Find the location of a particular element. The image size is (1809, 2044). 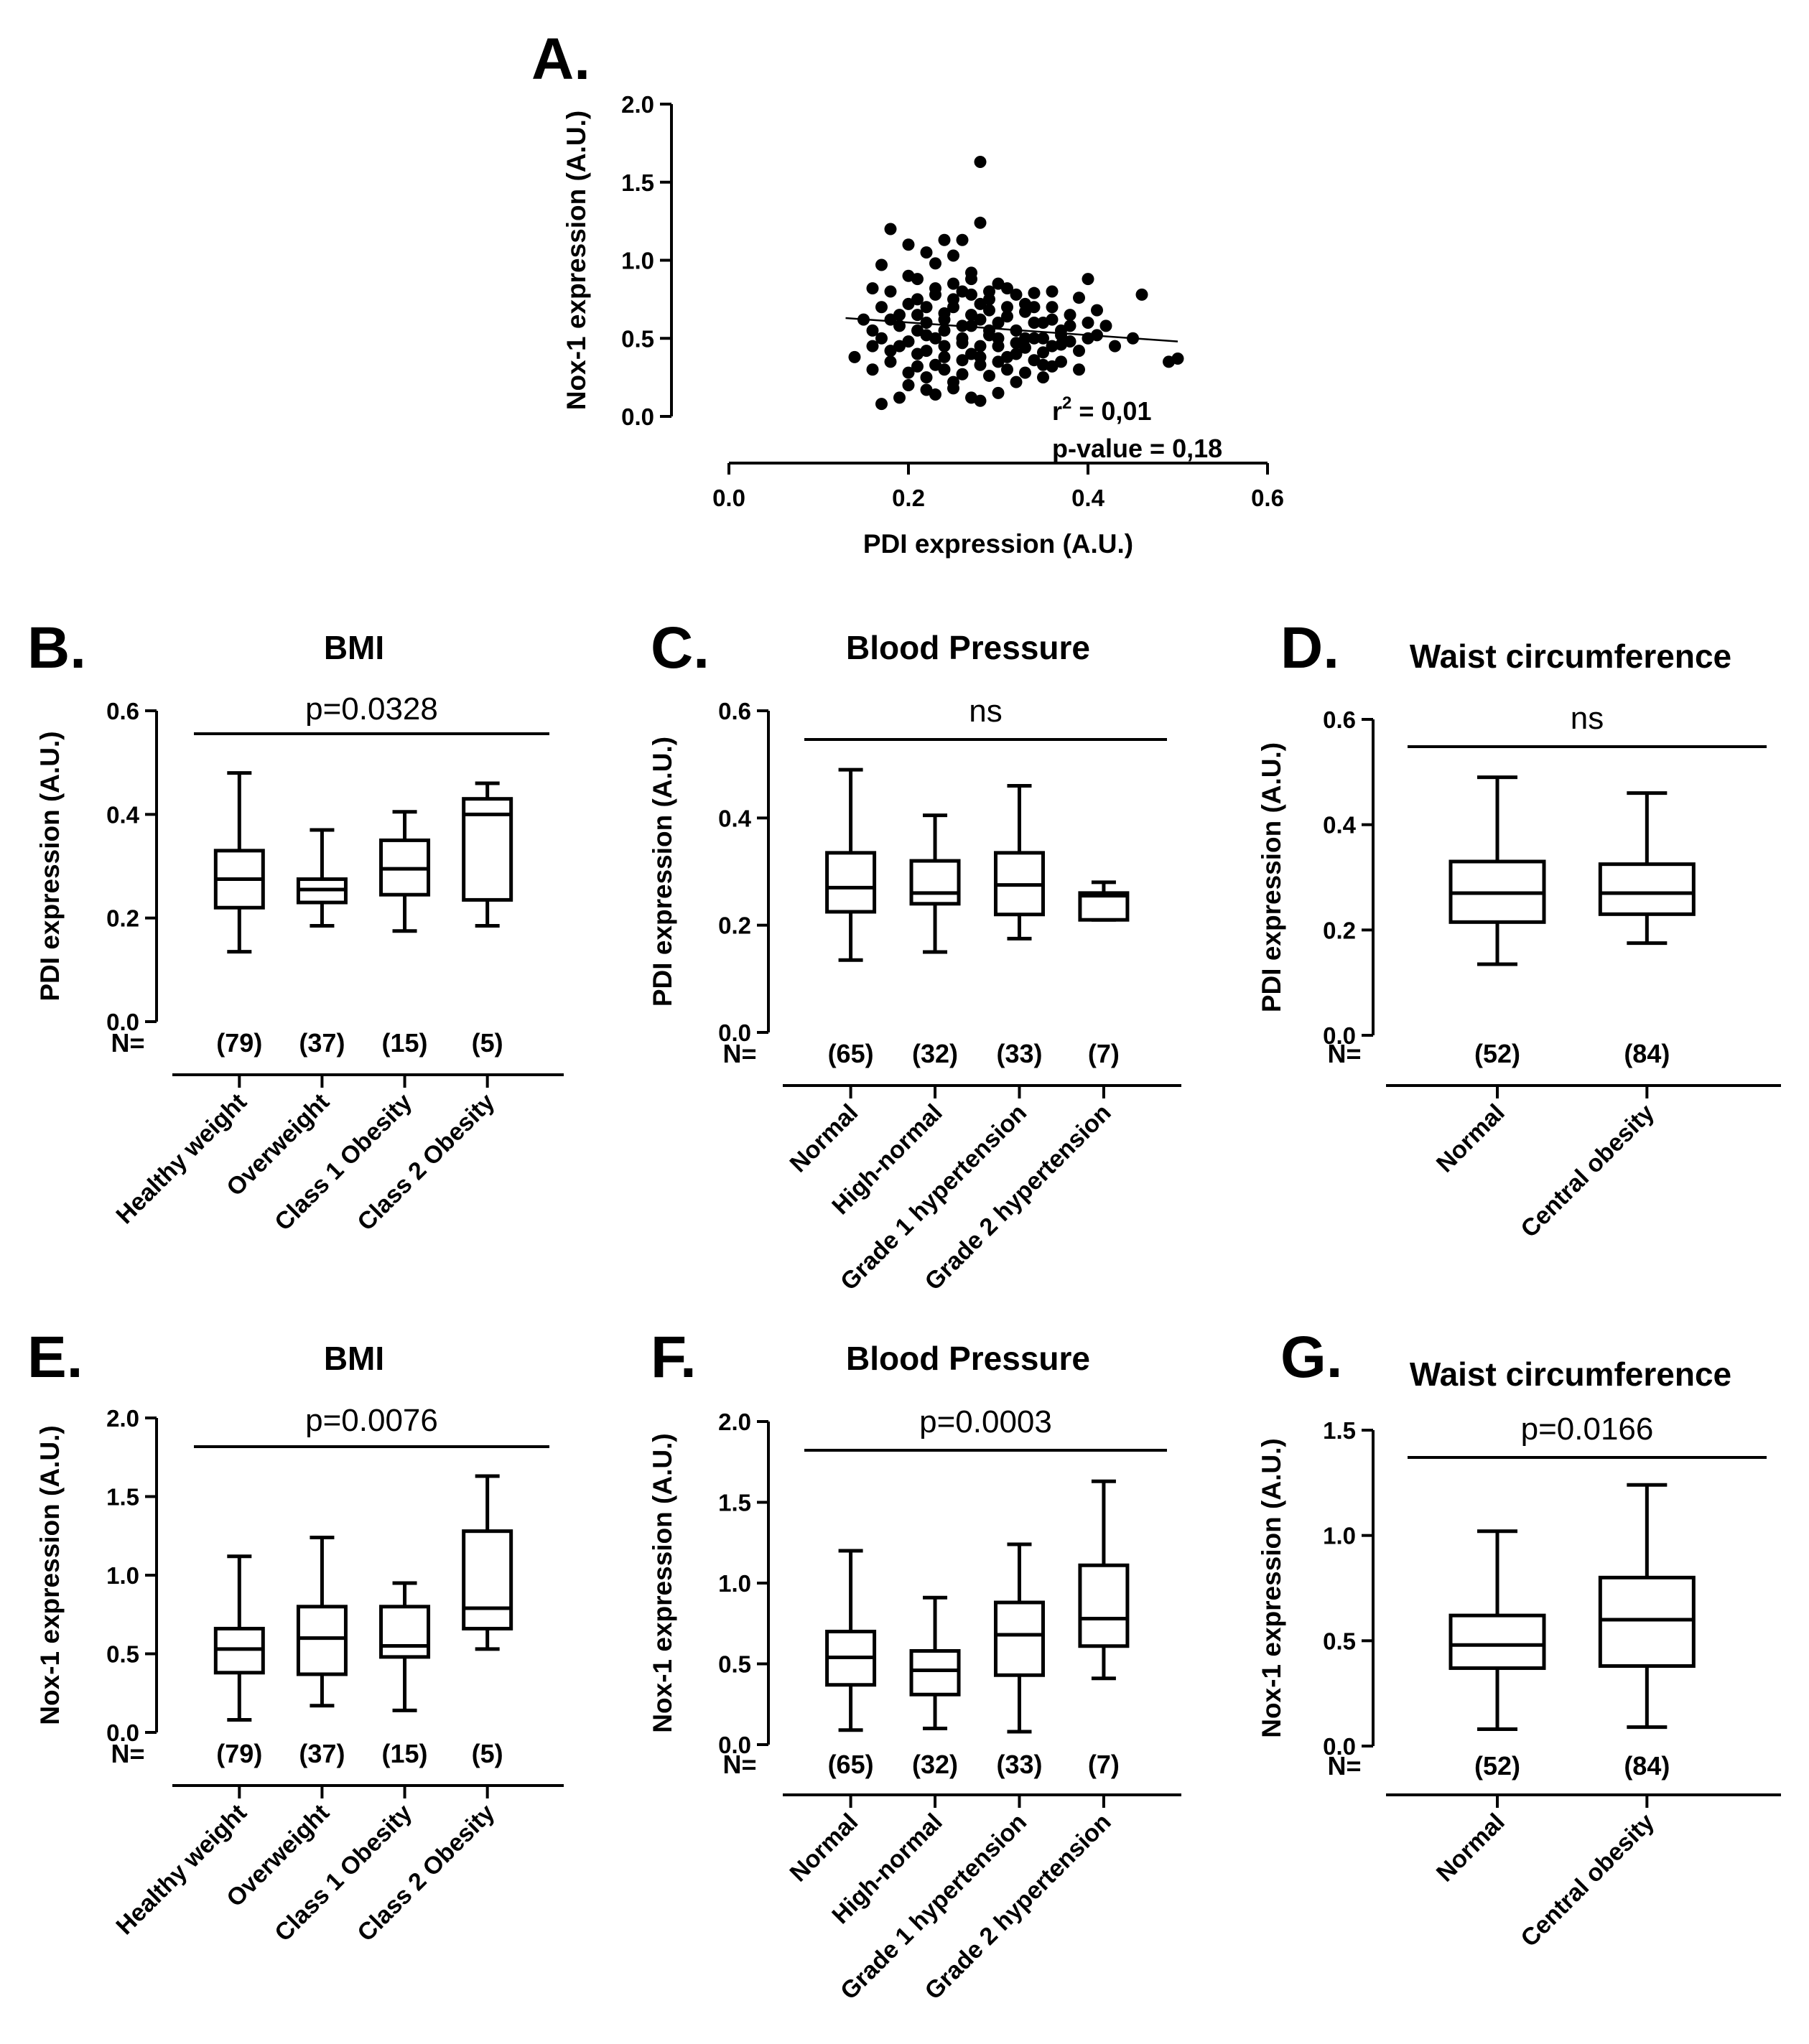

significance-label: p=0.0003 is located at coordinates (985, 1421).